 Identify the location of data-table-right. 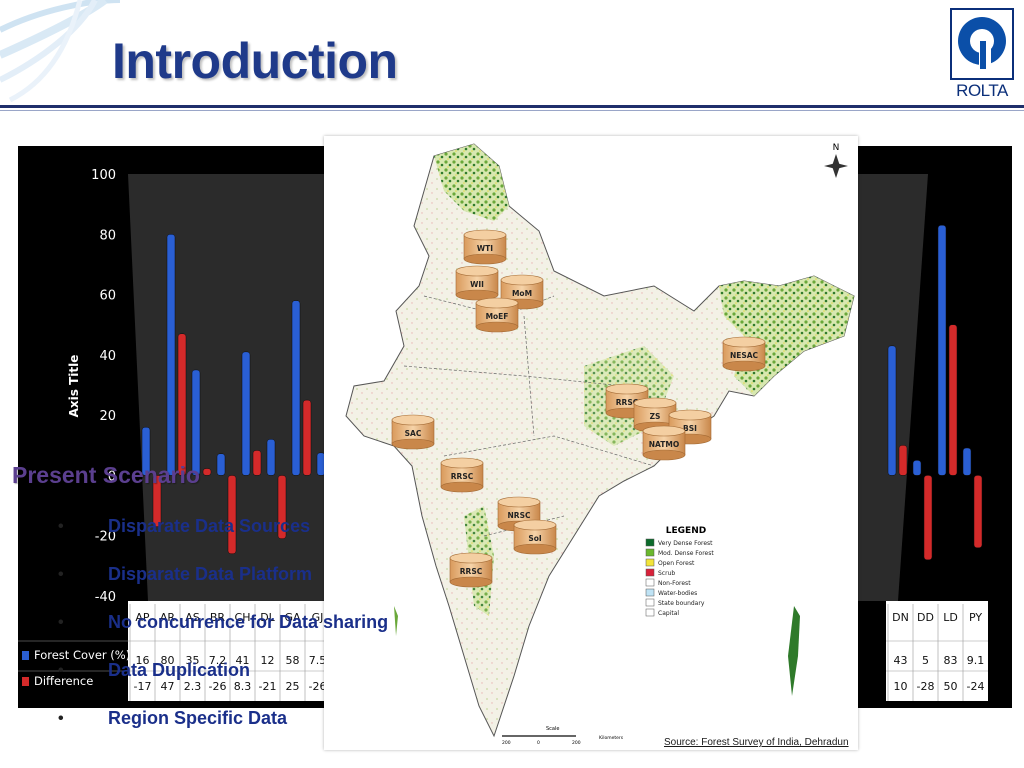
(937, 651).